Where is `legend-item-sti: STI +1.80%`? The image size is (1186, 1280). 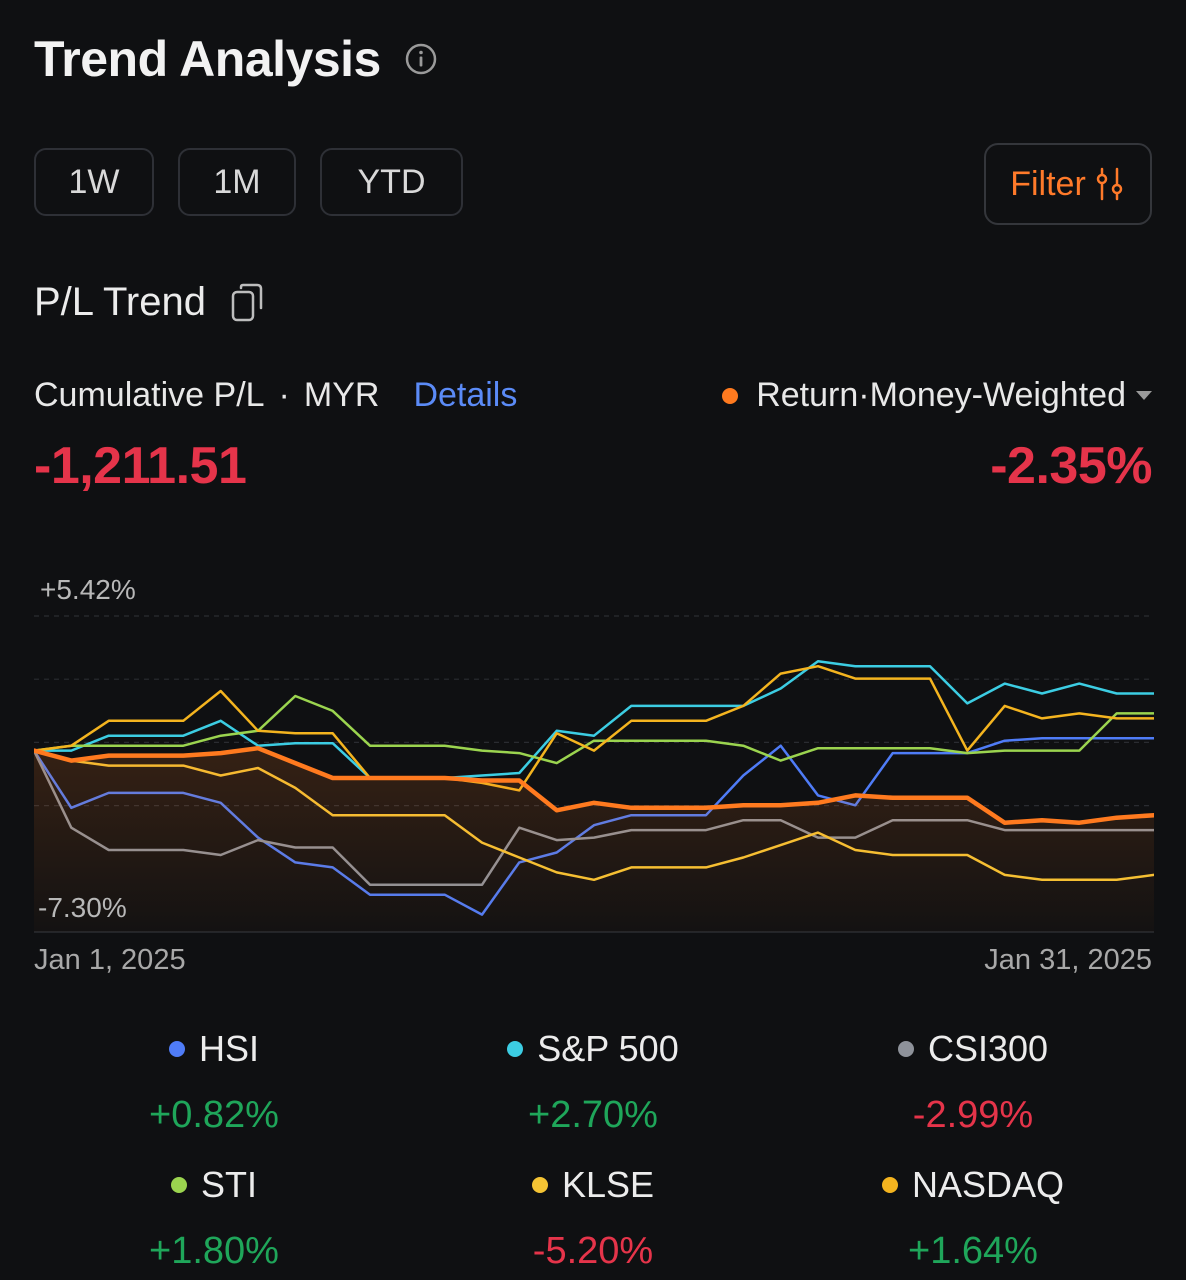
legend-item-sti: STI +1.80% is located at coordinates (214, 1218).